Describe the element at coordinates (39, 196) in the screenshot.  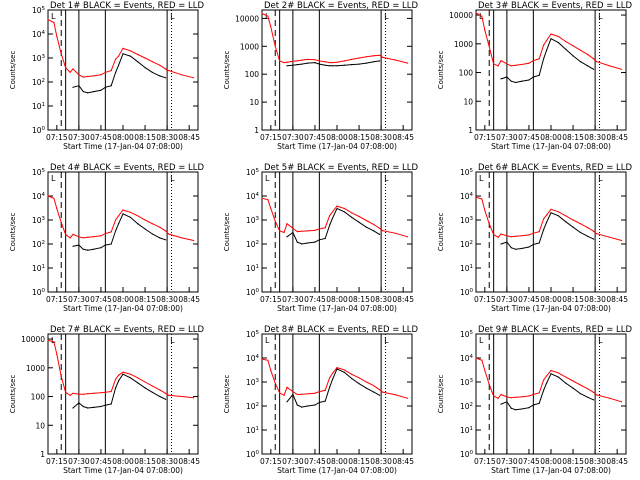
I see `y-tick-label: 104` at that location.